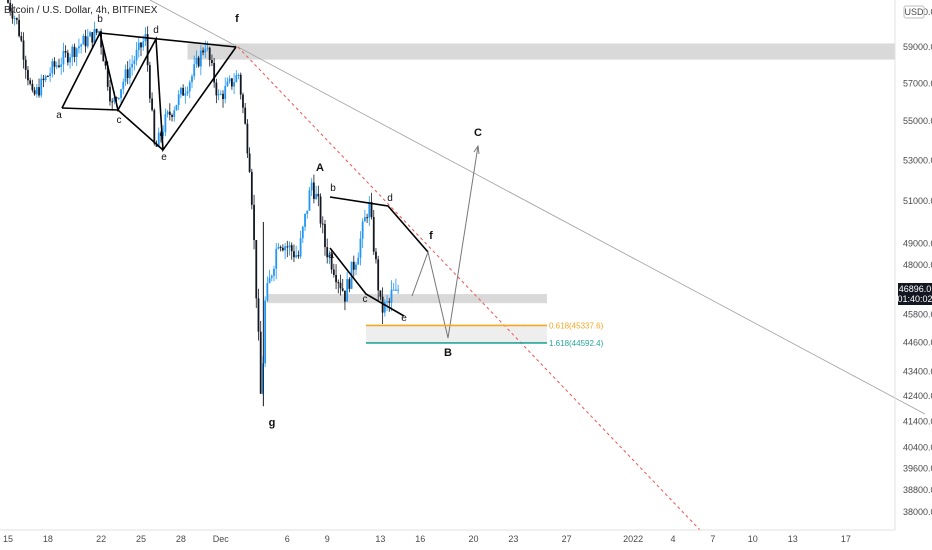 This screenshot has width=932, height=550. Describe the element at coordinates (712, 539) in the screenshot. I see `x-tick-15: 7` at that location.